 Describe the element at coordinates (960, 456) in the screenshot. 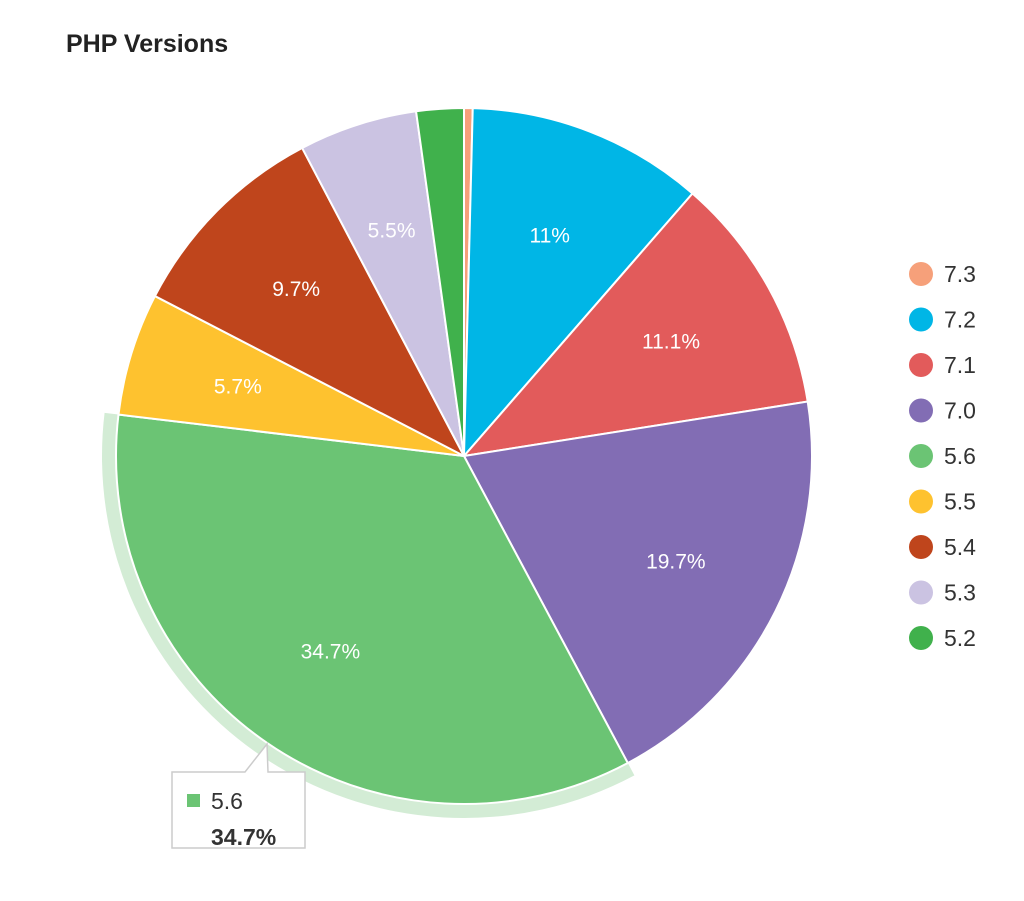

I see `legend-item-5.6: 5.6` at that location.